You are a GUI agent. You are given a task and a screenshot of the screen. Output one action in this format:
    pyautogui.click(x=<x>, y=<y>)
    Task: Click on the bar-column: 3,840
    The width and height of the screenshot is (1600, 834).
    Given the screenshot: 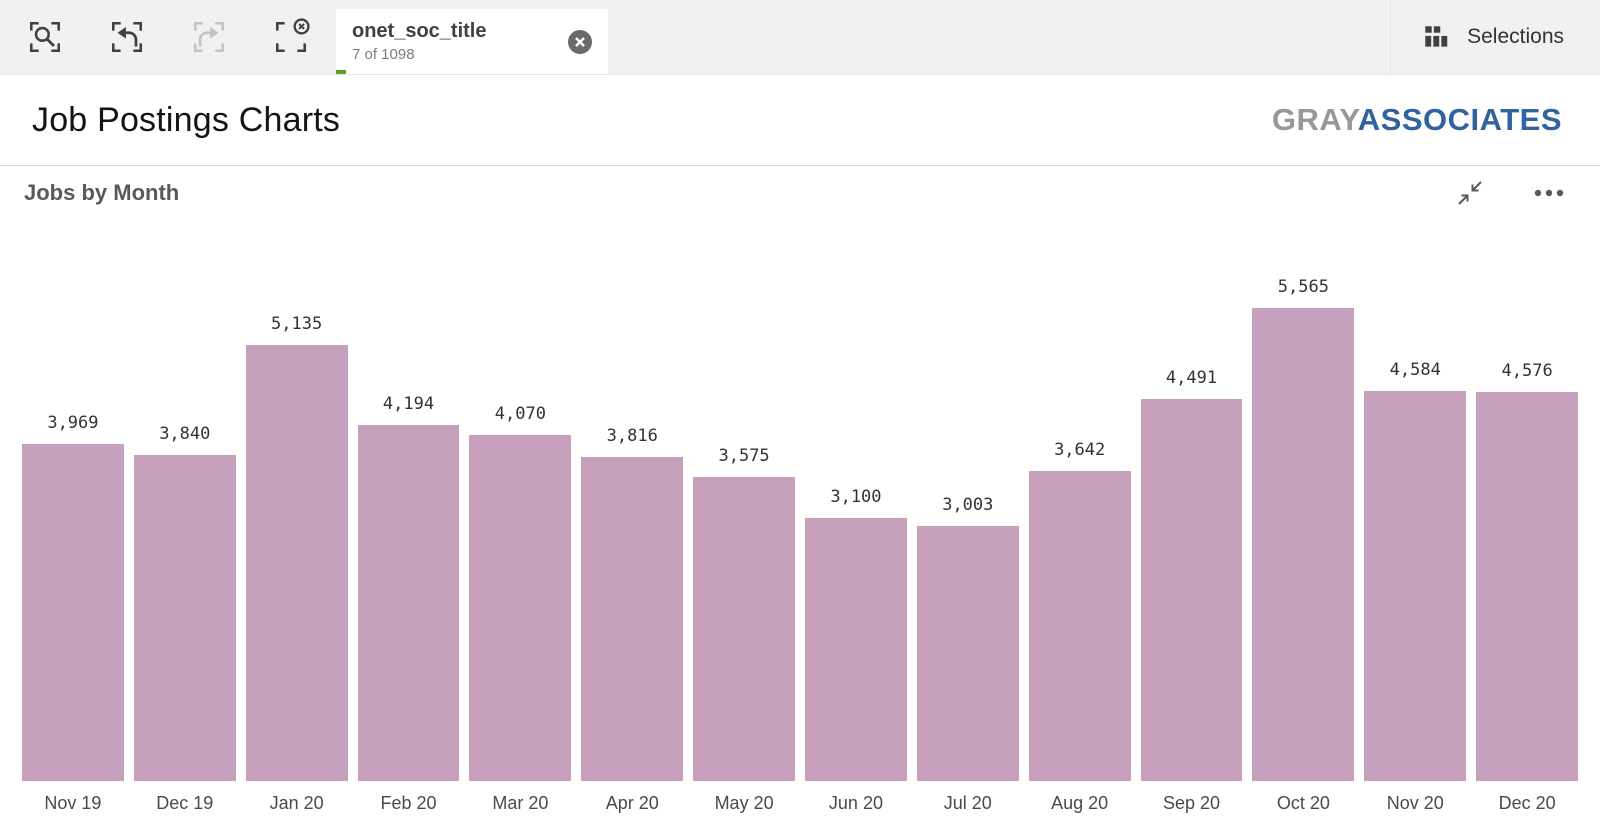 What is the action you would take?
    pyautogui.click(x=184, y=602)
    